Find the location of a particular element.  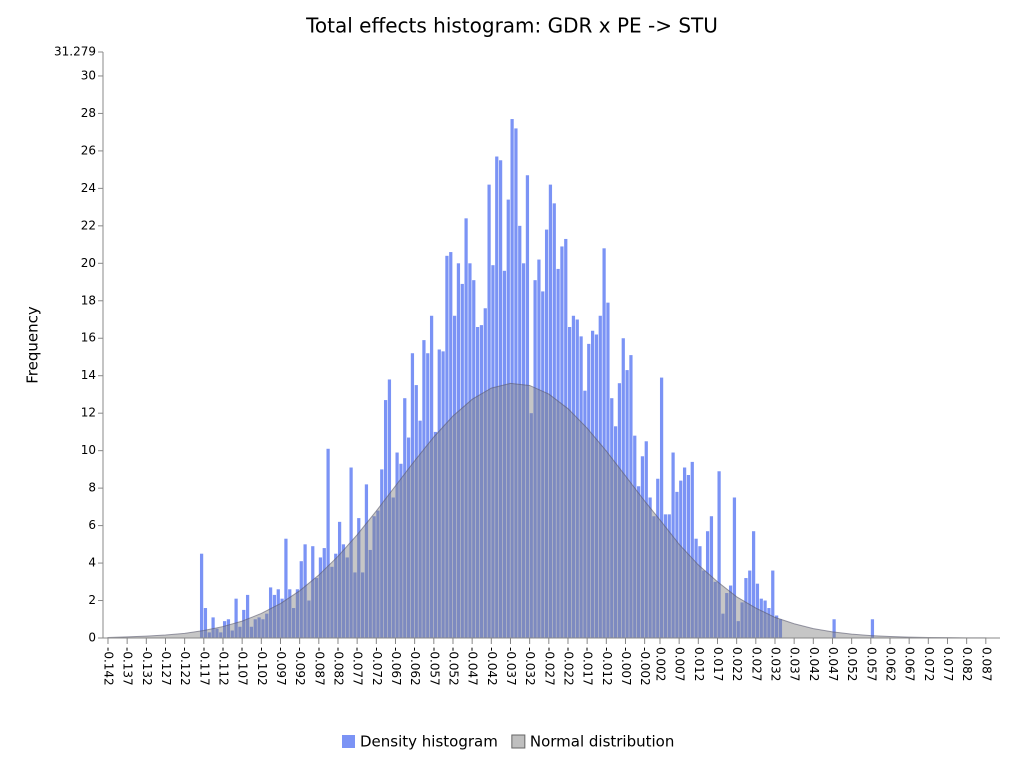

y-tick-label: 16 is located at coordinates (88, 338).